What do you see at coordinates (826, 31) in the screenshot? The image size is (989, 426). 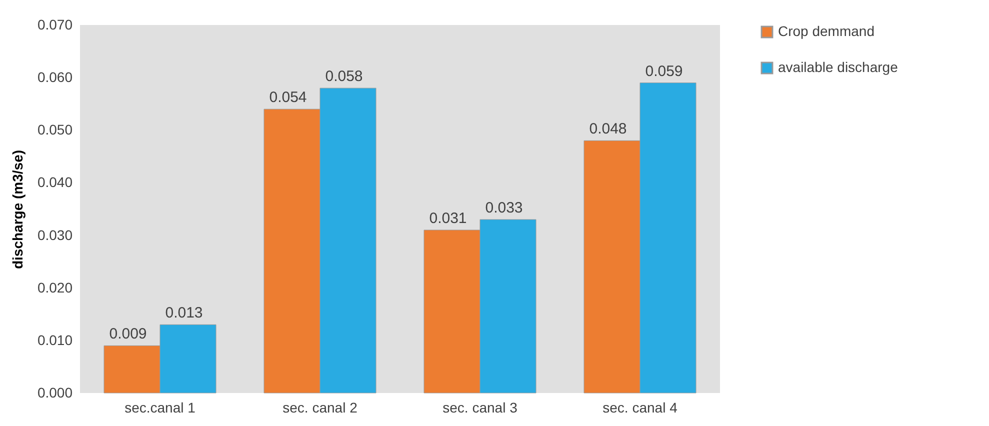 I see `legend-label: Crop demmand` at bounding box center [826, 31].